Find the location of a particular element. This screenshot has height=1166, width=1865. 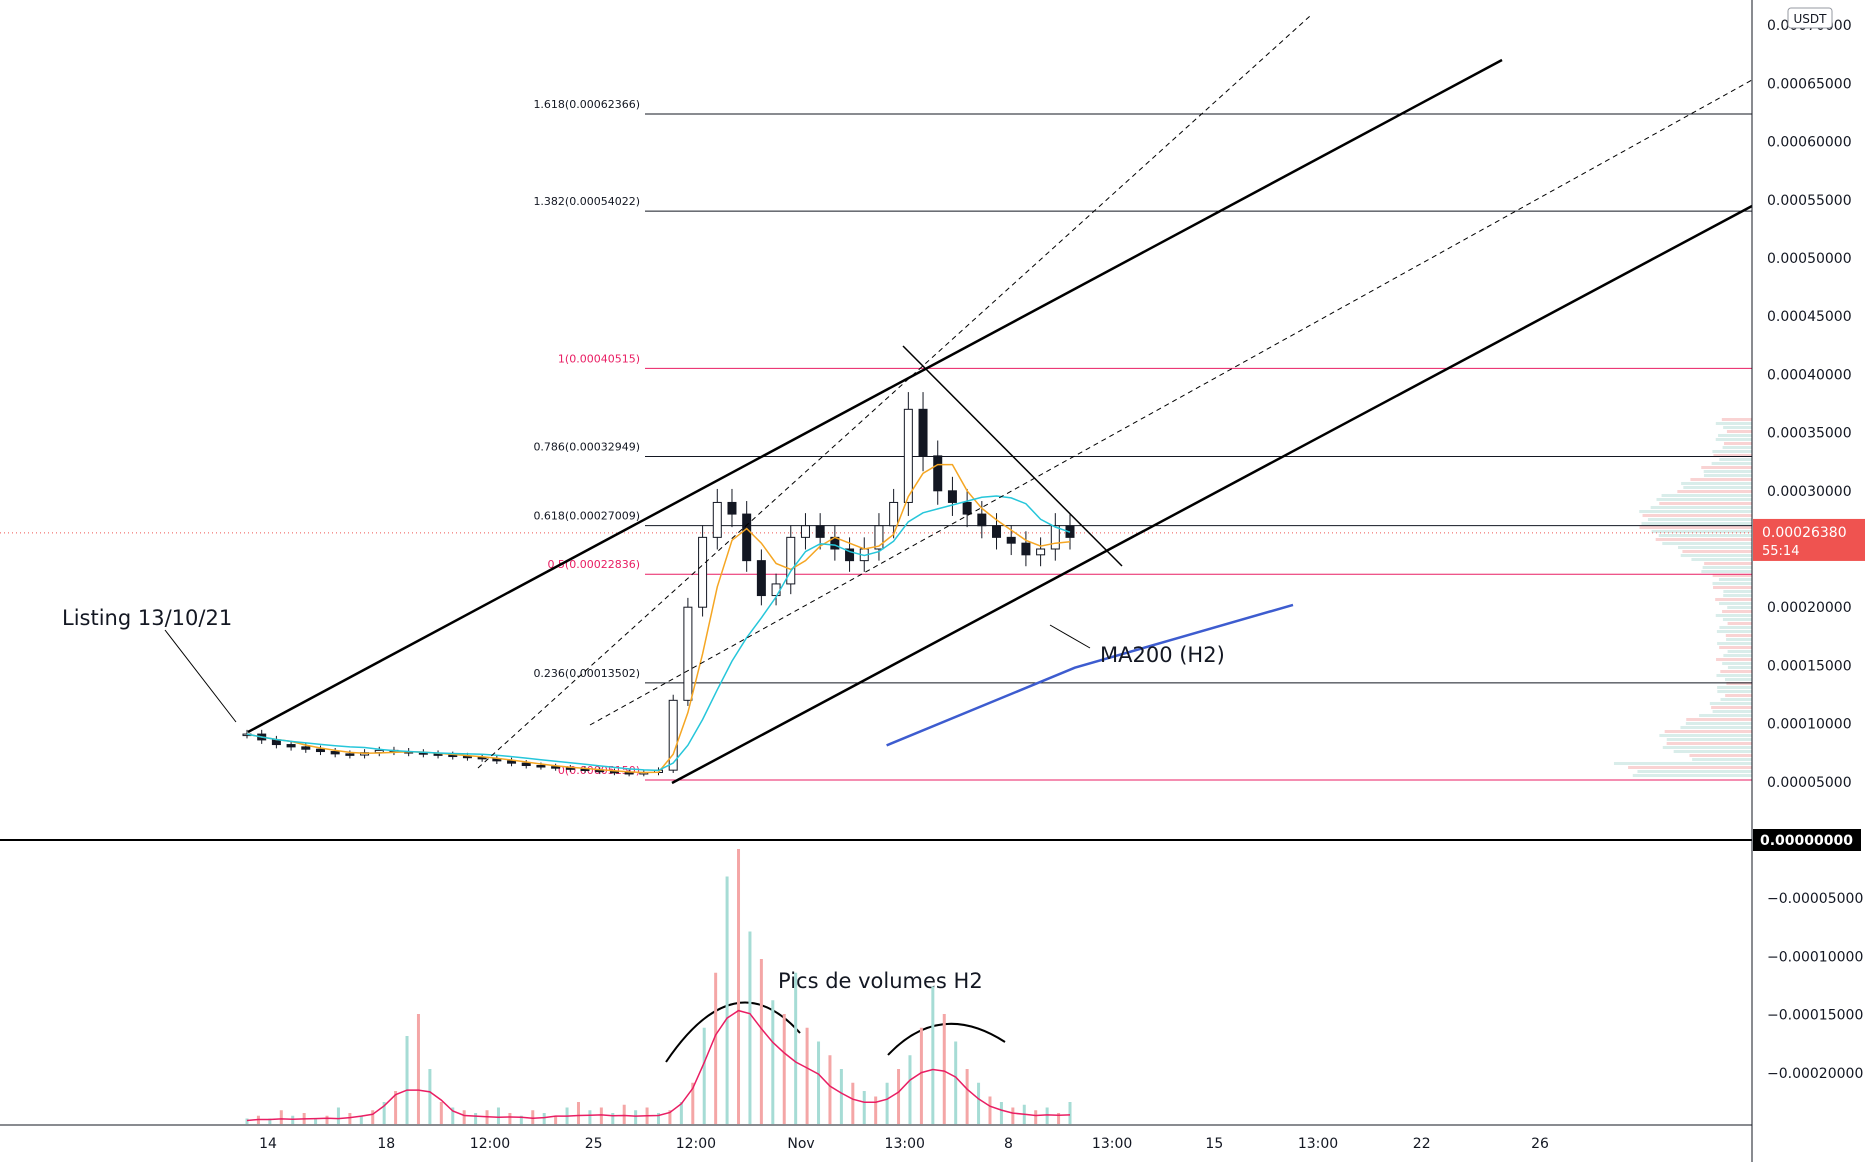

fib-level-label: 0.236(0.00013502) is located at coordinates (586, 673).